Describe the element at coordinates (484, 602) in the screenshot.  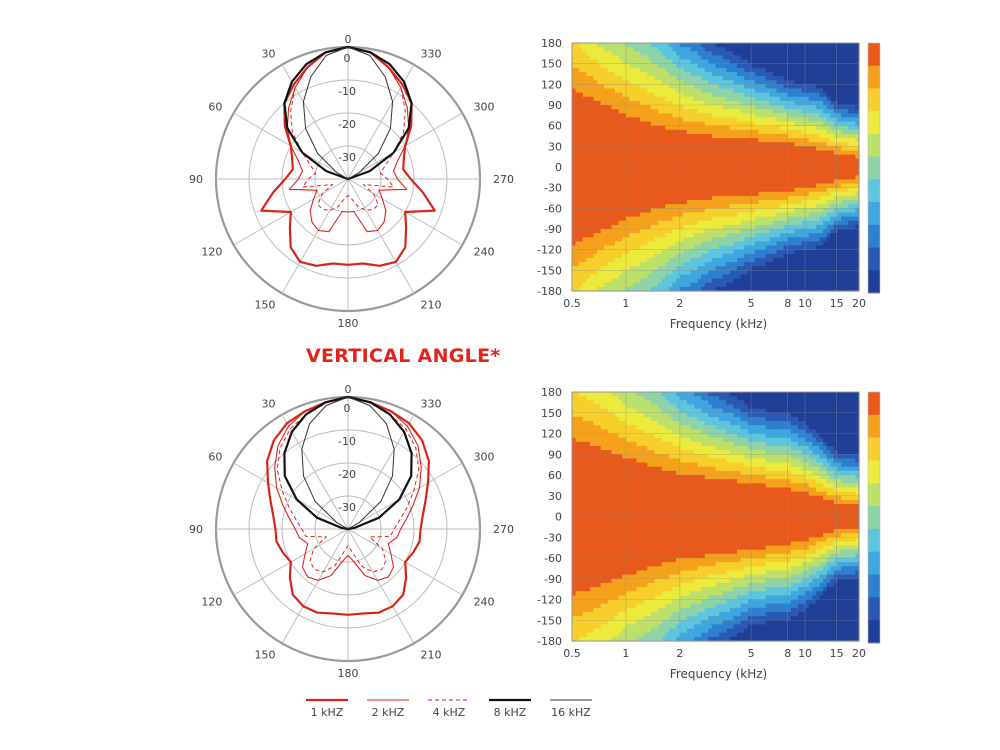
I see `polar-angle-label: 240` at that location.